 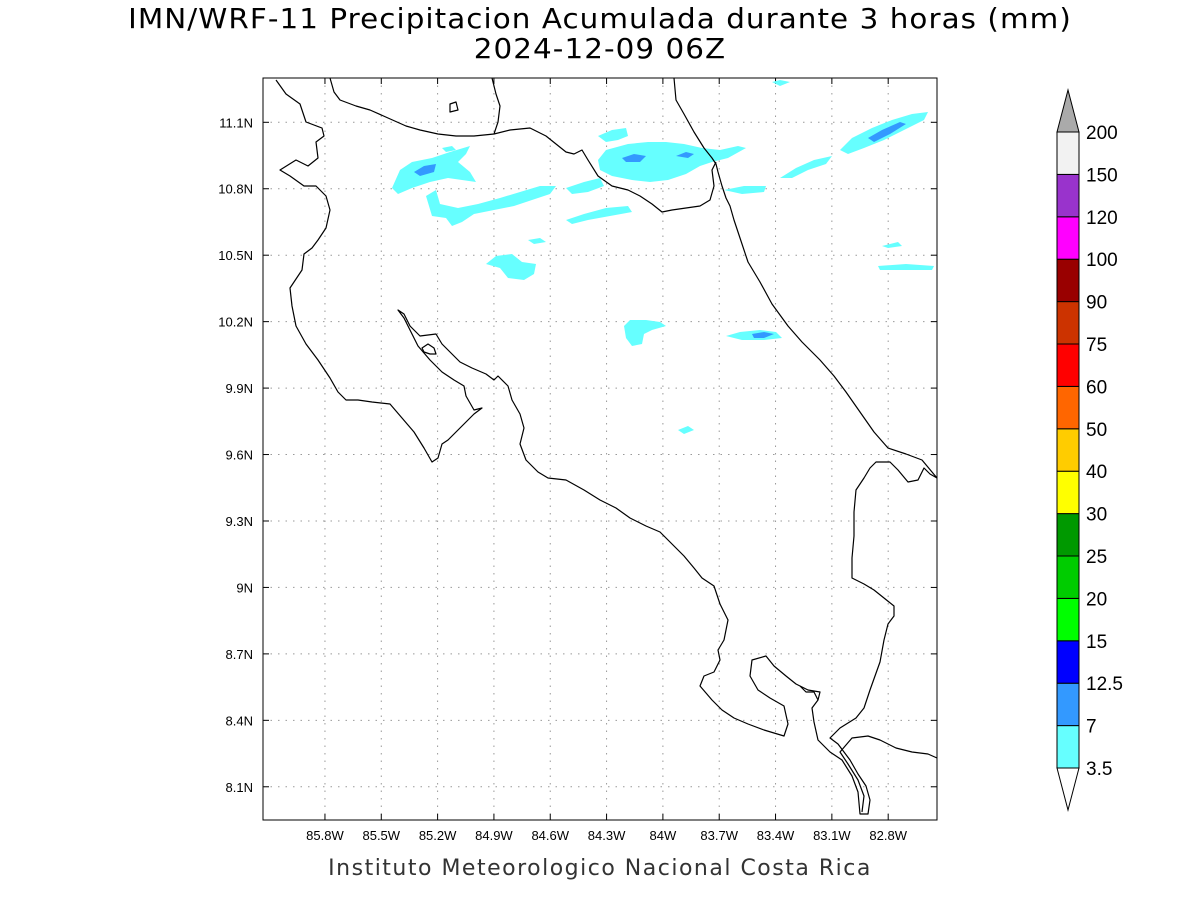 I want to click on colorbar-level-label: 150, so click(x=1102, y=175).